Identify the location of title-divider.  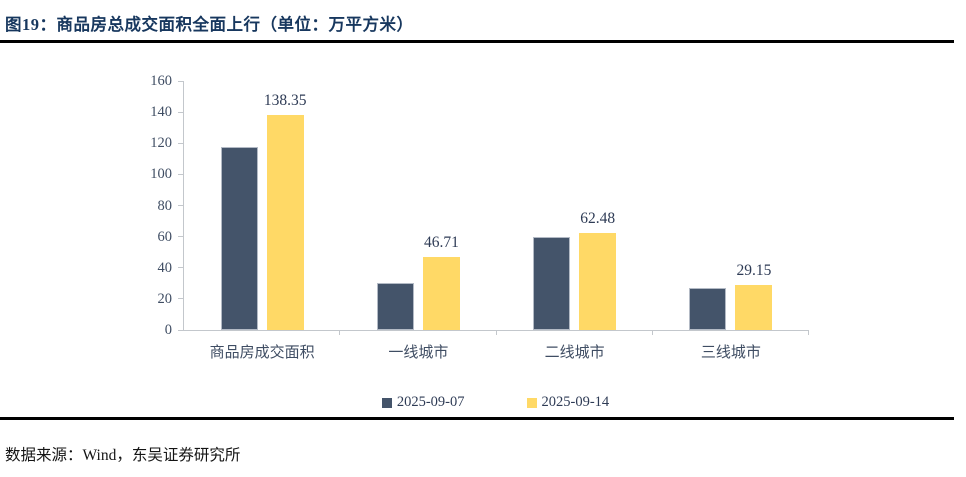
(477, 41).